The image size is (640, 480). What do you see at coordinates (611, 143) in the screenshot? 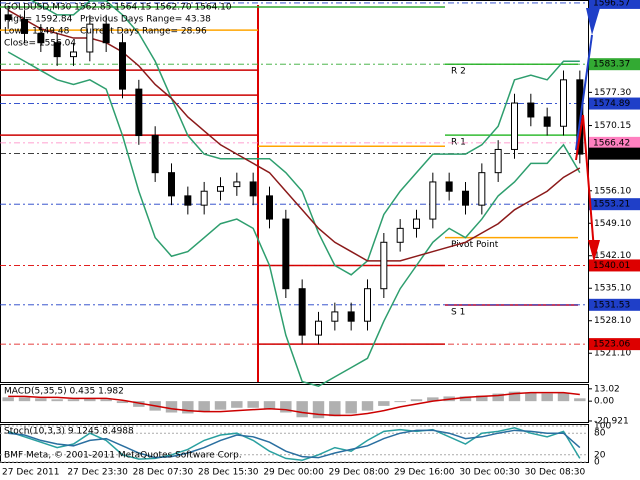
I see `price-tag-label: 1566.42` at bounding box center [611, 143].